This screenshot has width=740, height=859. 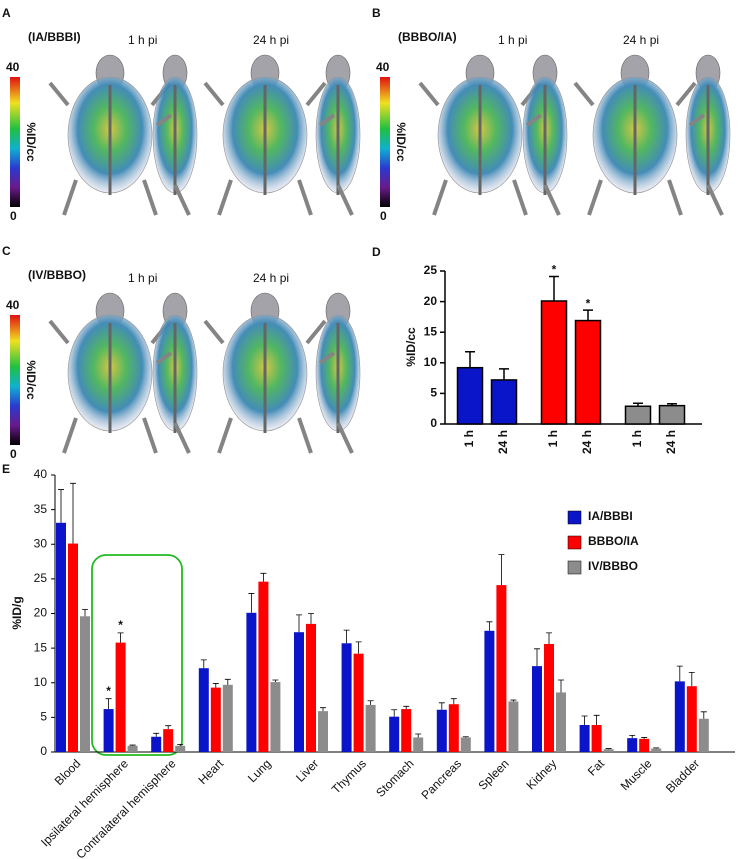 What do you see at coordinates (84, 802) in the screenshot?
I see `x-tick-label: Ipsilateral hemisphere` at bounding box center [84, 802].